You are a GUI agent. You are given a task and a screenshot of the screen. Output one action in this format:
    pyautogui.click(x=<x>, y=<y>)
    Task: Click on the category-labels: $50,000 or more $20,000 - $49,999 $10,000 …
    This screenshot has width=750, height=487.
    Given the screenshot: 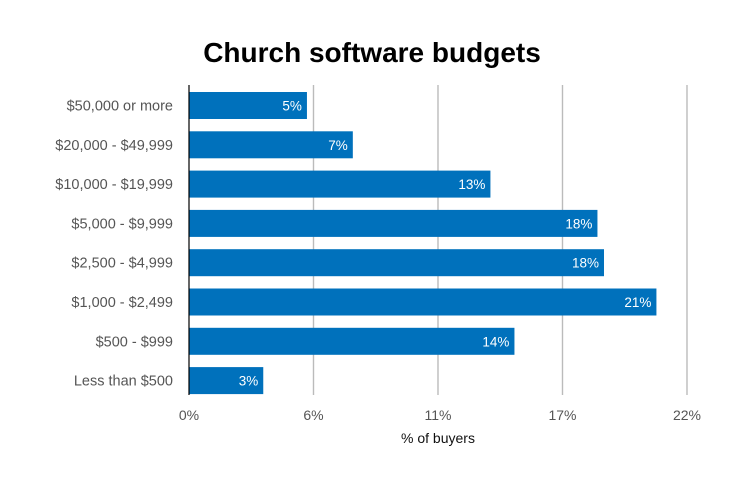 What is the action you would take?
    pyautogui.click(x=114, y=244)
    